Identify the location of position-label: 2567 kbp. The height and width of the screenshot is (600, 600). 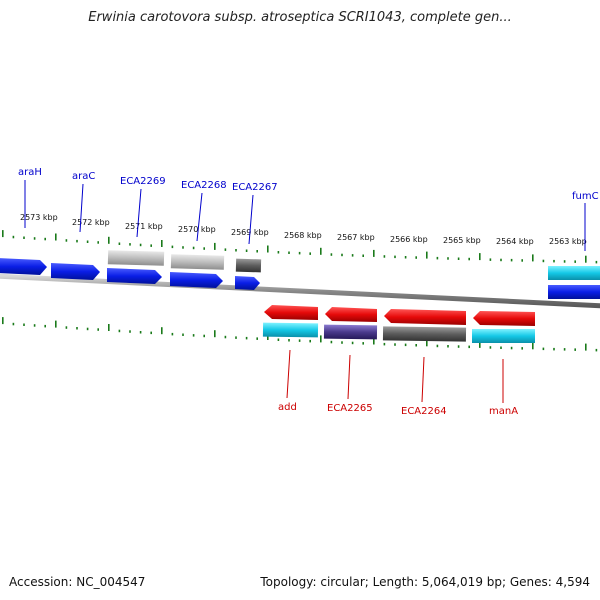
(356, 237).